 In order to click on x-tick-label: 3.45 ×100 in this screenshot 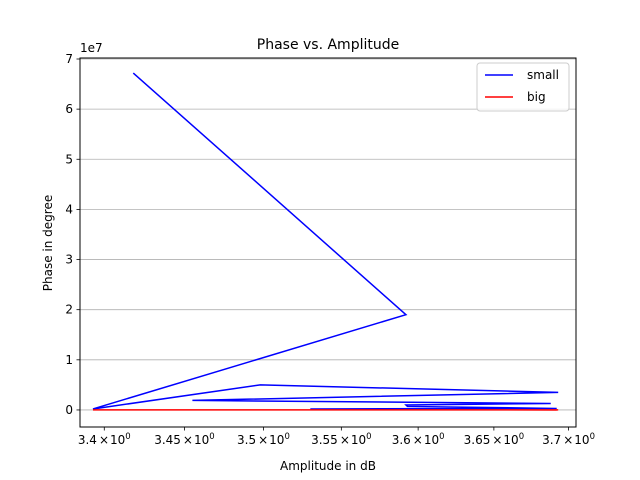, I will do `click(184, 439)`.